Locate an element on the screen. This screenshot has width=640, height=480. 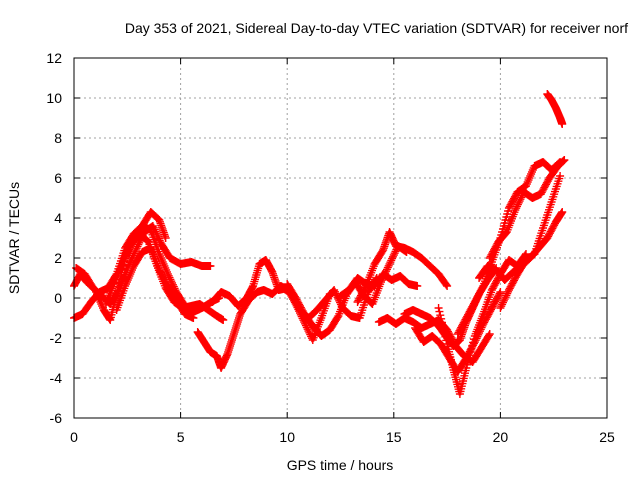
y-tick-label: 4 is located at coordinates (58, 218).